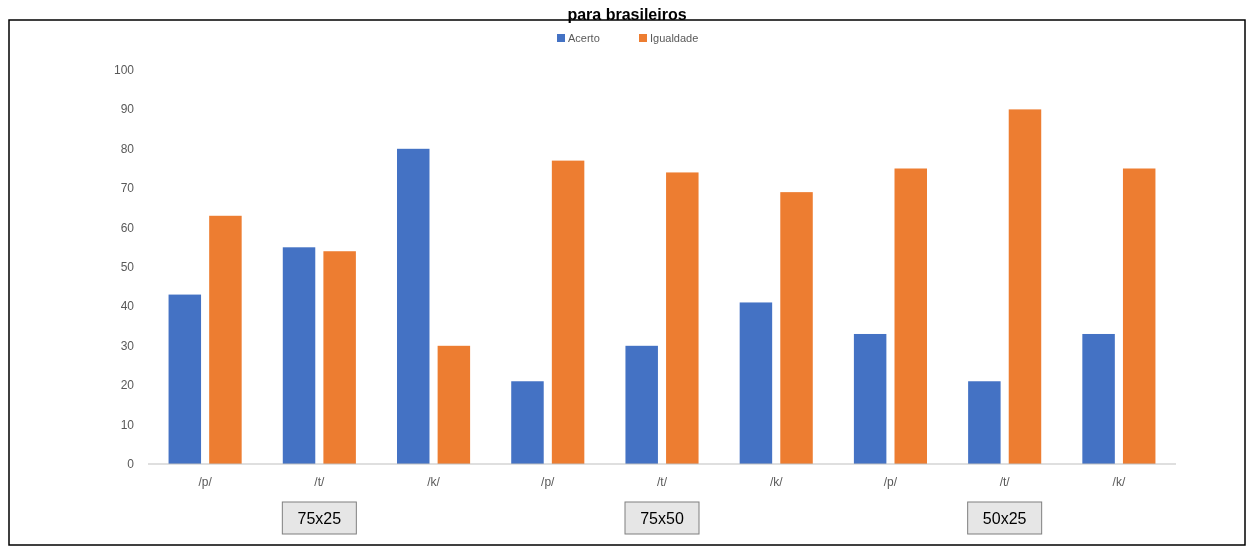 The height and width of the screenshot is (554, 1254). Describe the element at coordinates (674, 38) in the screenshot. I see `legend-label: Igualdade` at that location.